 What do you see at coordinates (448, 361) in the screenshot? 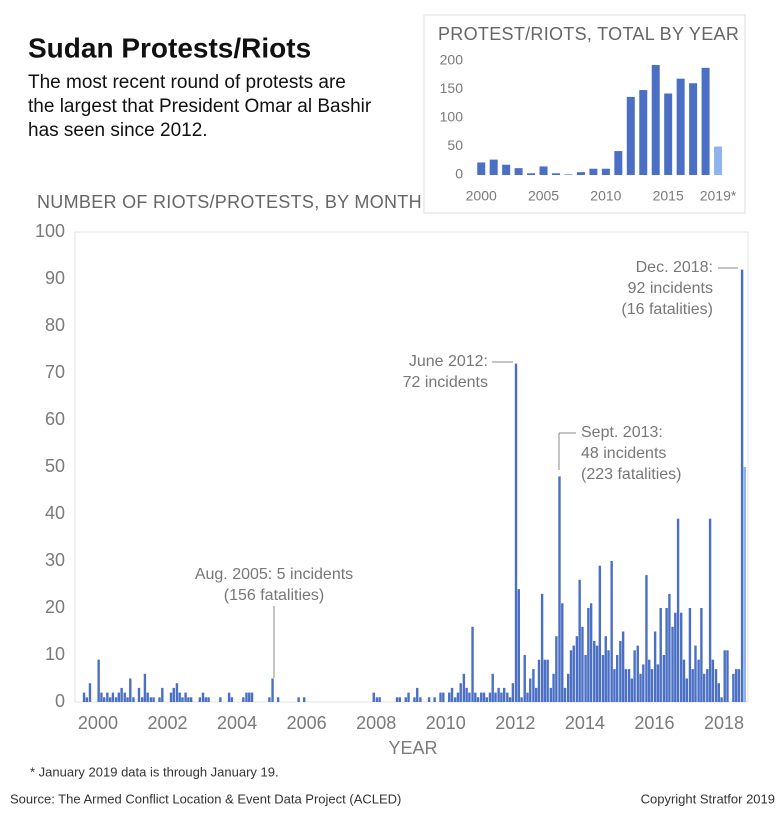
I see `annotation: June 2012:` at bounding box center [448, 361].